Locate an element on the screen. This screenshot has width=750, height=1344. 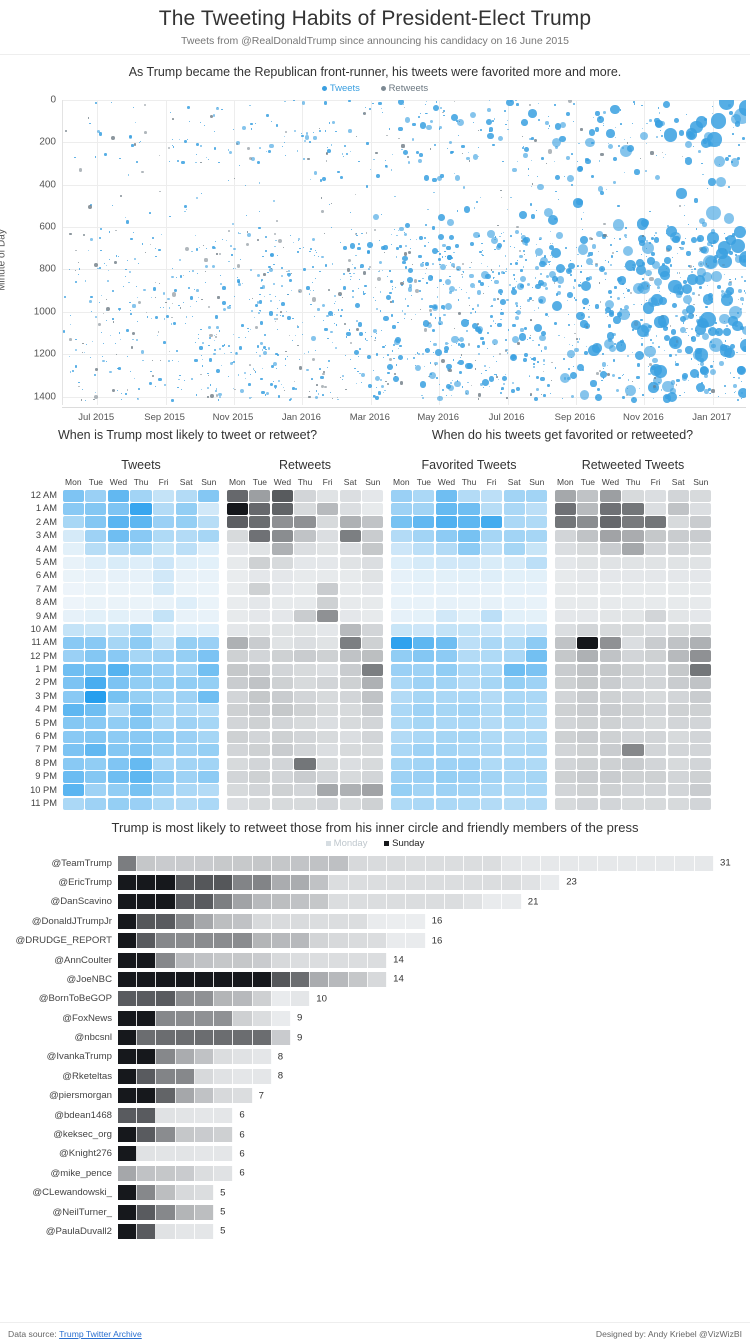
bar-row: @Rketeltas 8 is located at coordinates (375, 1076).